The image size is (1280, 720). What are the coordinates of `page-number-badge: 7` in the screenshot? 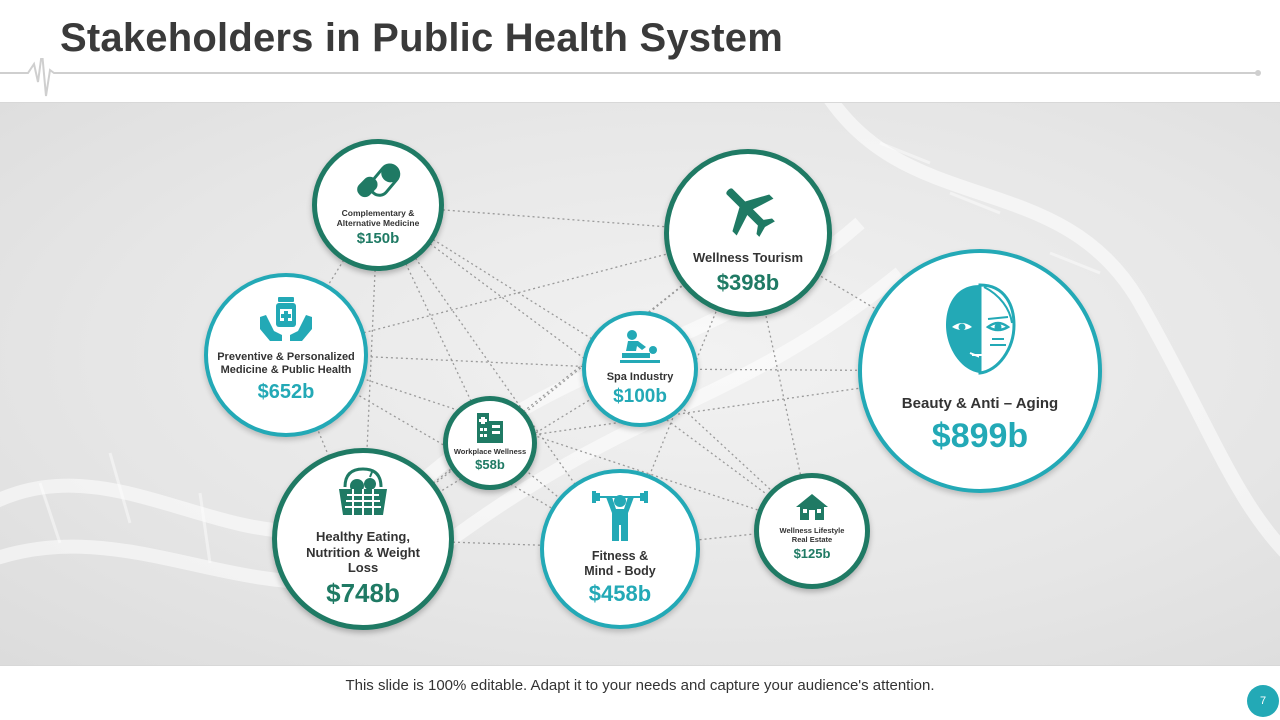 It's located at (1263, 701).